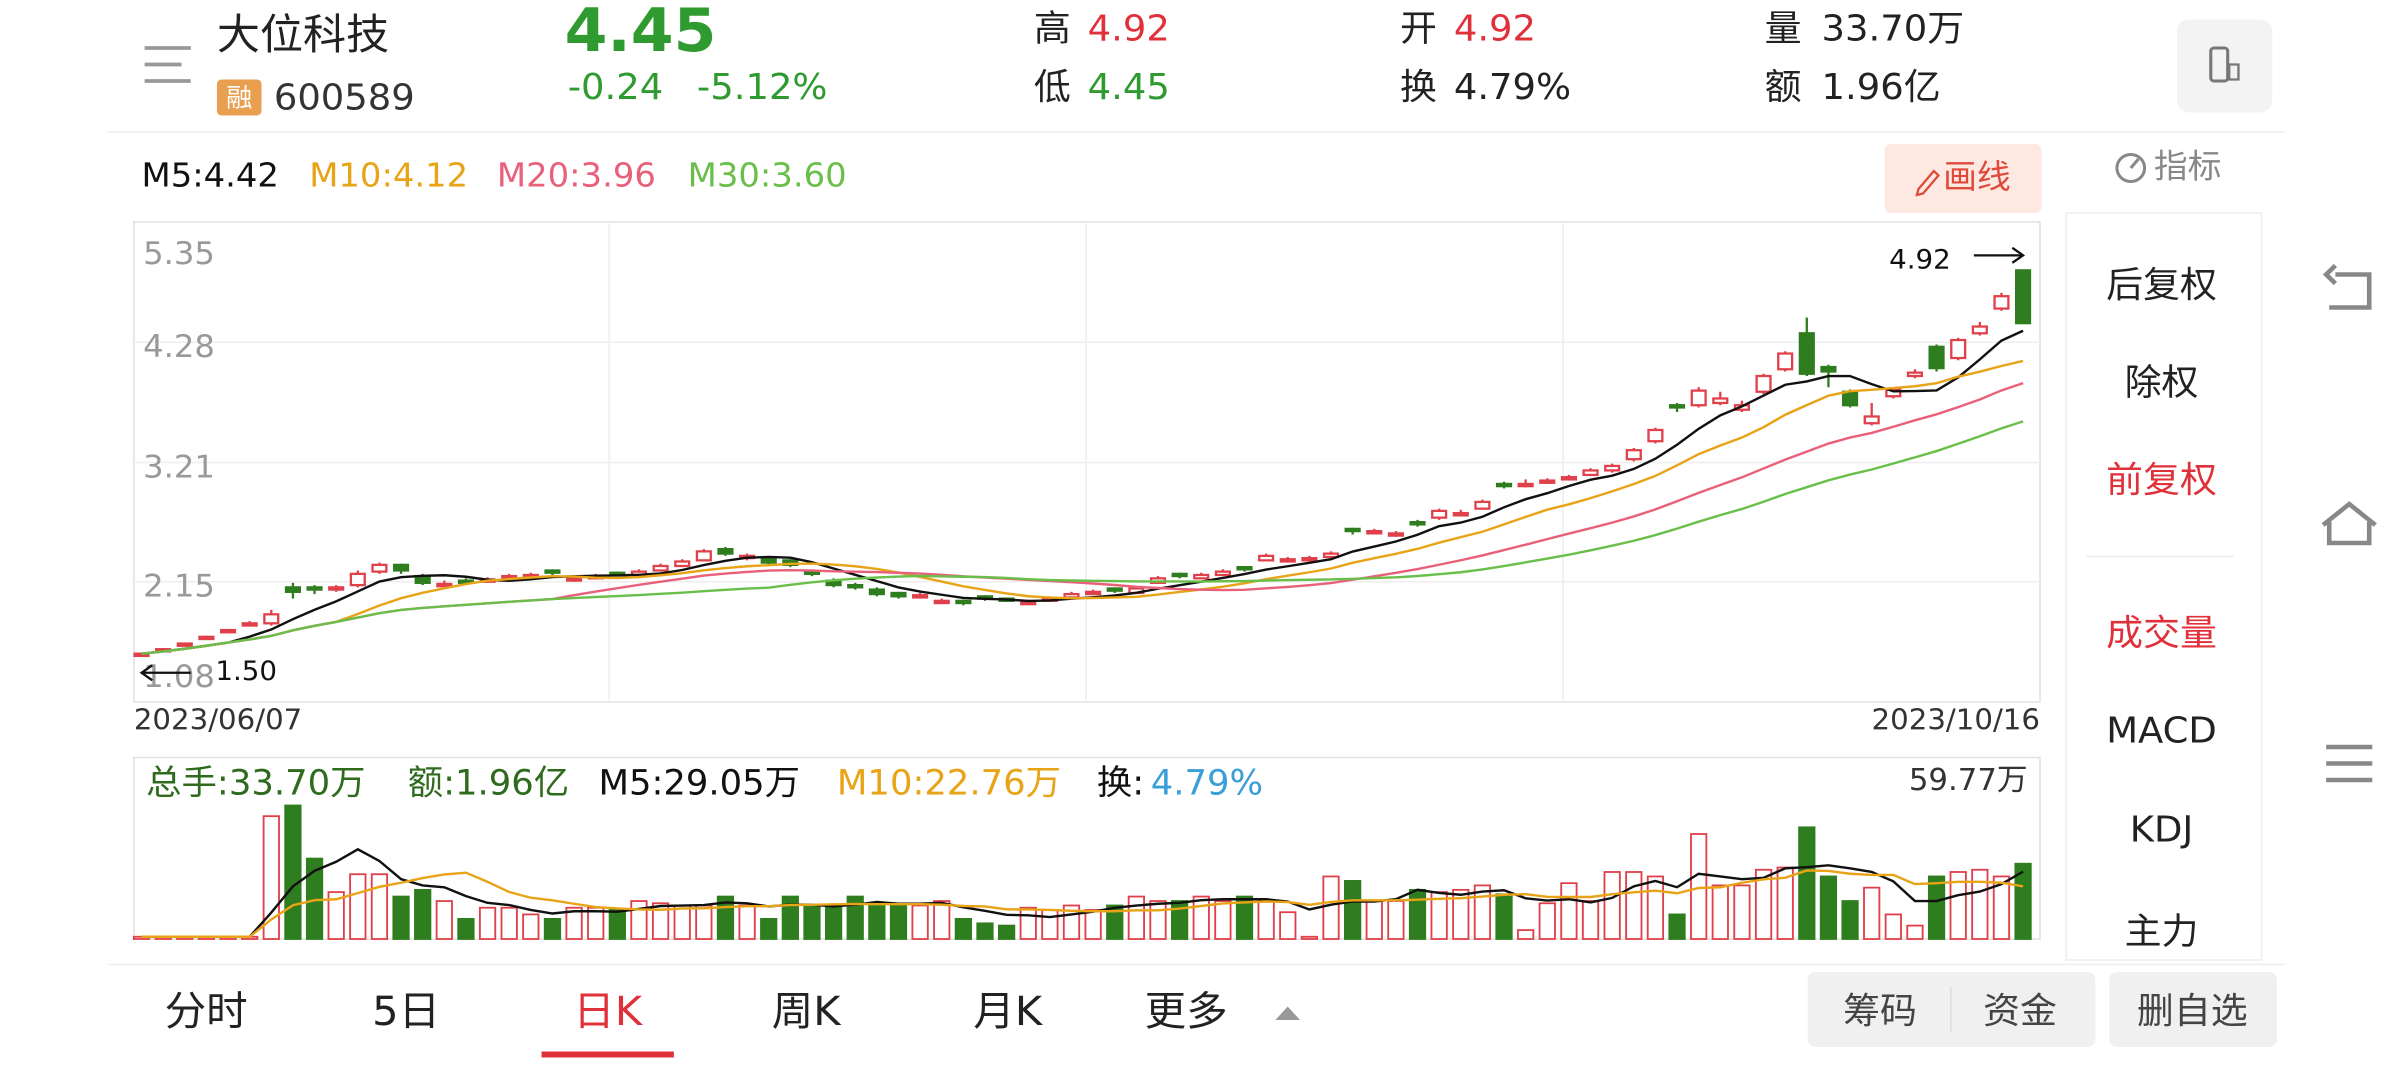  What do you see at coordinates (179, 253) in the screenshot?
I see `y-tick-label: 5.35` at bounding box center [179, 253].